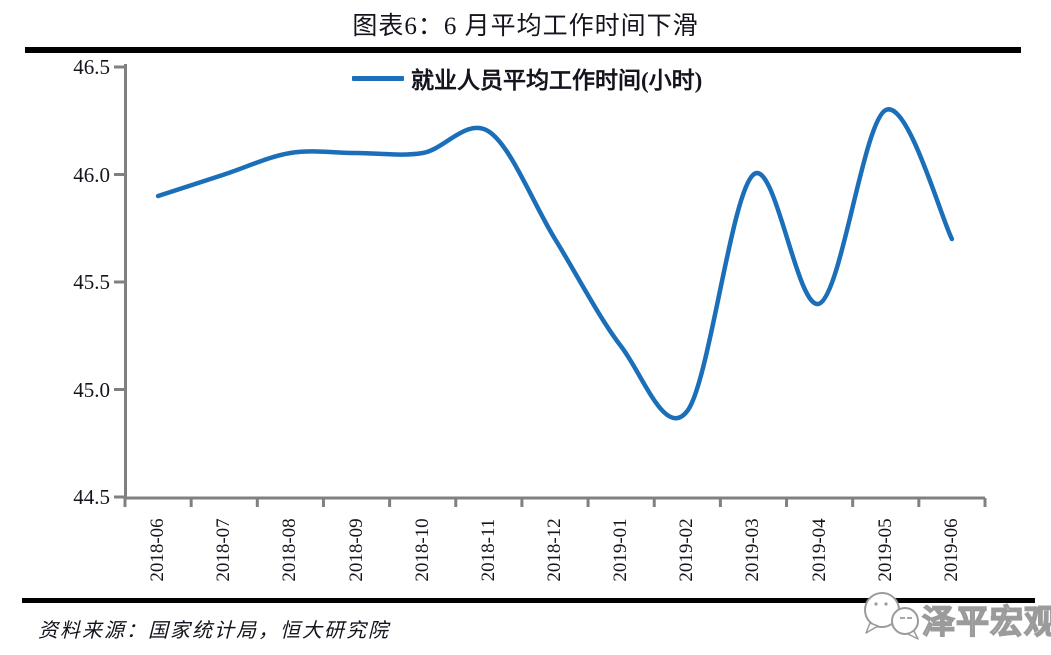  What do you see at coordinates (378, 78) in the screenshot?
I see `legend-line-swatch` at bounding box center [378, 78].